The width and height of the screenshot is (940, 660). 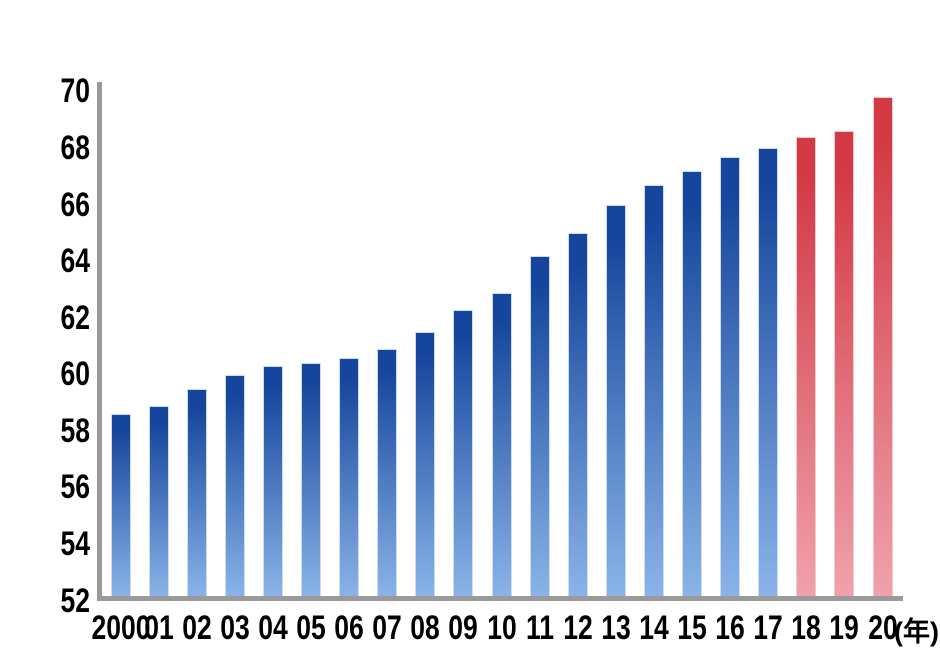 What do you see at coordinates (120, 506) in the screenshot?
I see `bar-2000` at bounding box center [120, 506].